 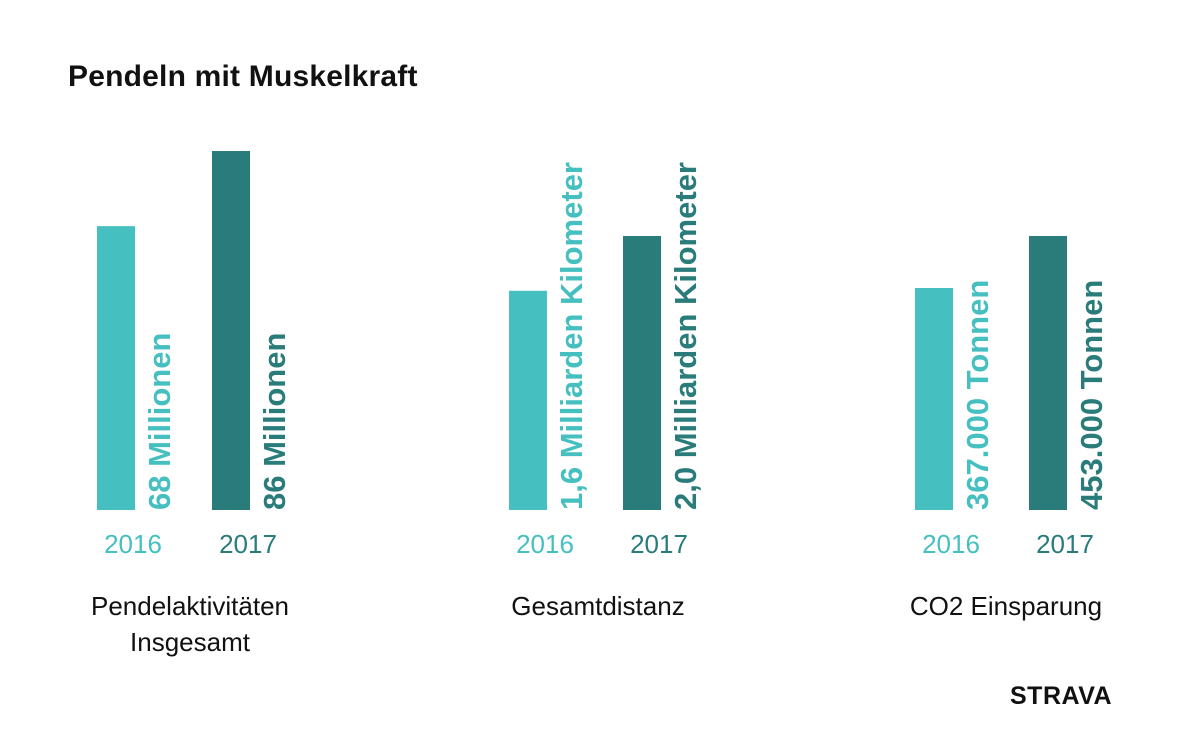 What do you see at coordinates (248, 544) in the screenshot?
I see `year-label-activities-2017: 2017` at bounding box center [248, 544].